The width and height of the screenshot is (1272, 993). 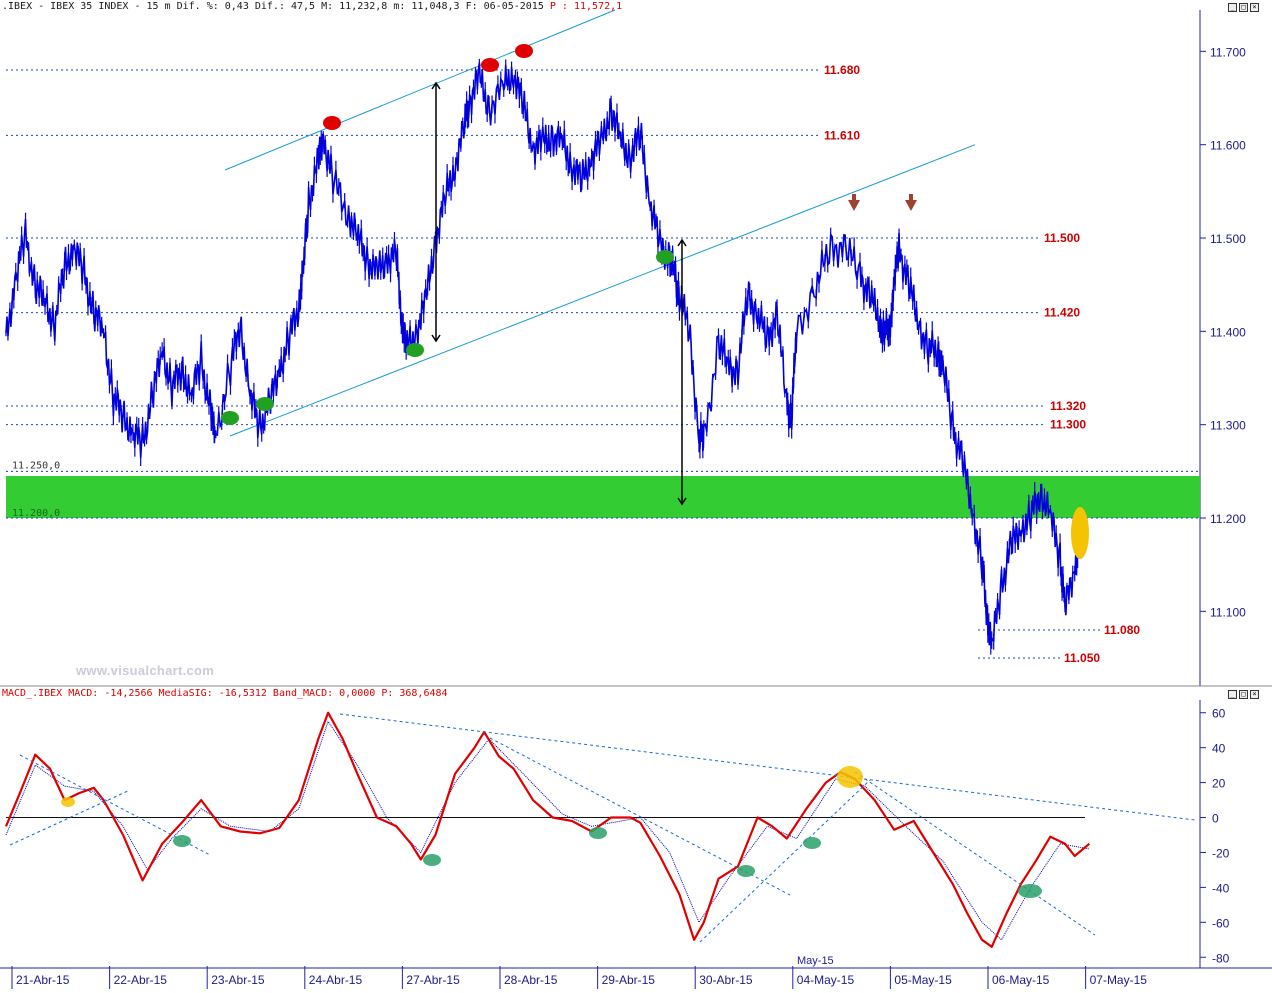 What do you see at coordinates (238, 980) in the screenshot?
I see `time-tick-label: 23-Abr-15` at bounding box center [238, 980].